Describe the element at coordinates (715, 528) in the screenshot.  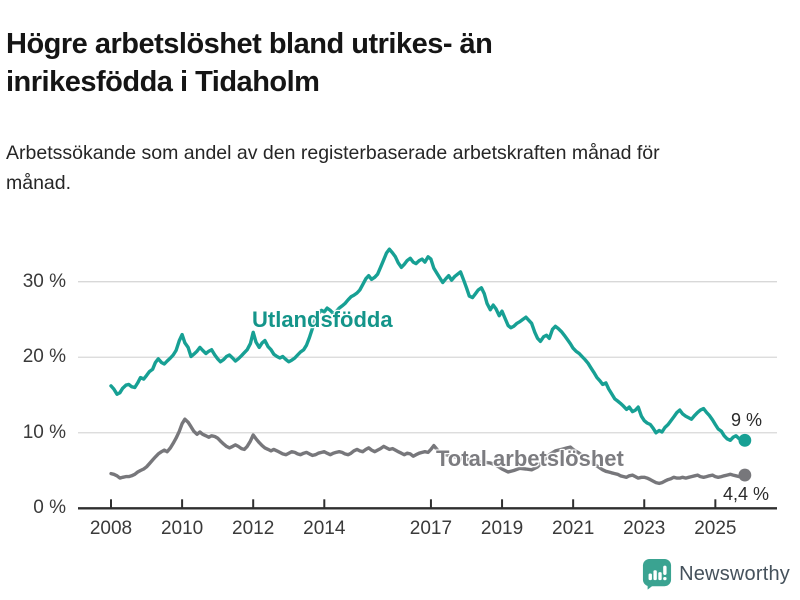
I see `x-axis-label: 2025` at that location.